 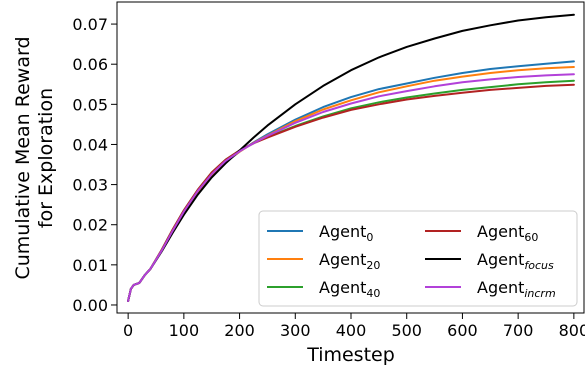 What do you see at coordinates (515, 261) in the screenshot?
I see `legend-label: Agentfocus` at bounding box center [515, 261].